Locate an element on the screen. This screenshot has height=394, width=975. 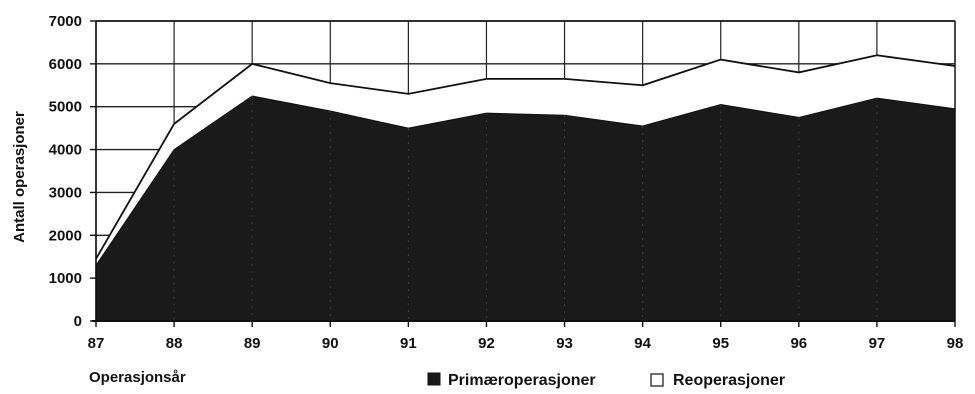
y-tick-label: 7000 is located at coordinates (65, 21).